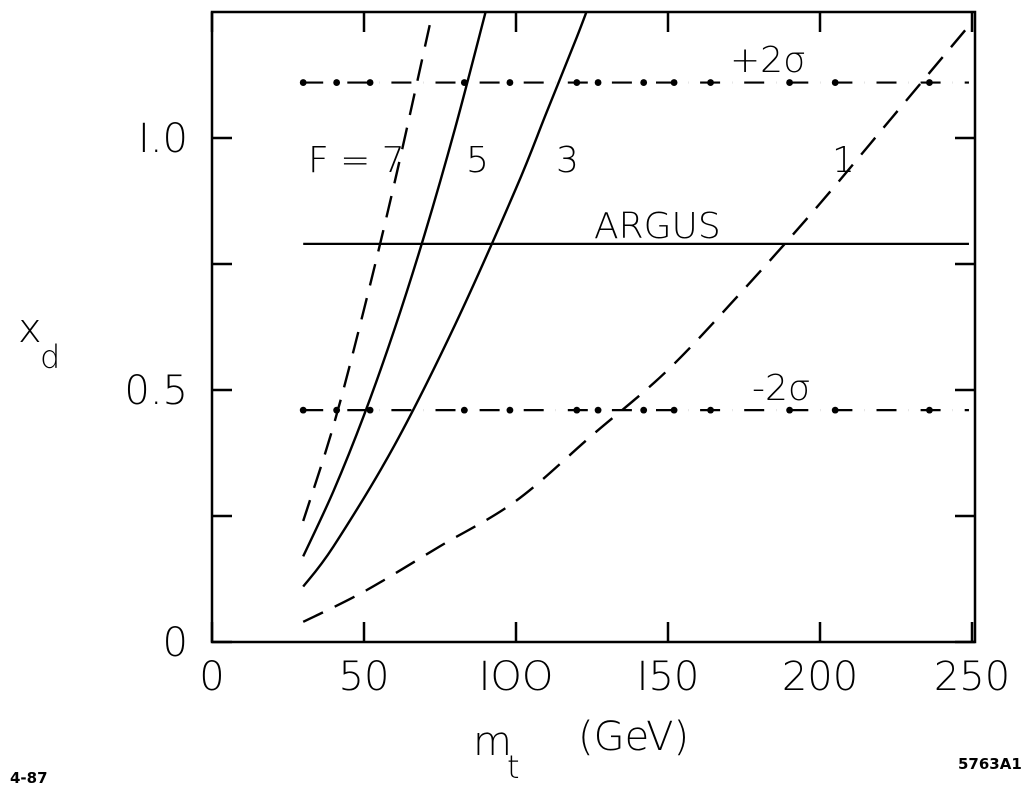 This screenshot has width=1033, height=790. What do you see at coordinates (516, 677) in the screenshot?
I see `x-tick-label: IOO` at bounding box center [516, 677].